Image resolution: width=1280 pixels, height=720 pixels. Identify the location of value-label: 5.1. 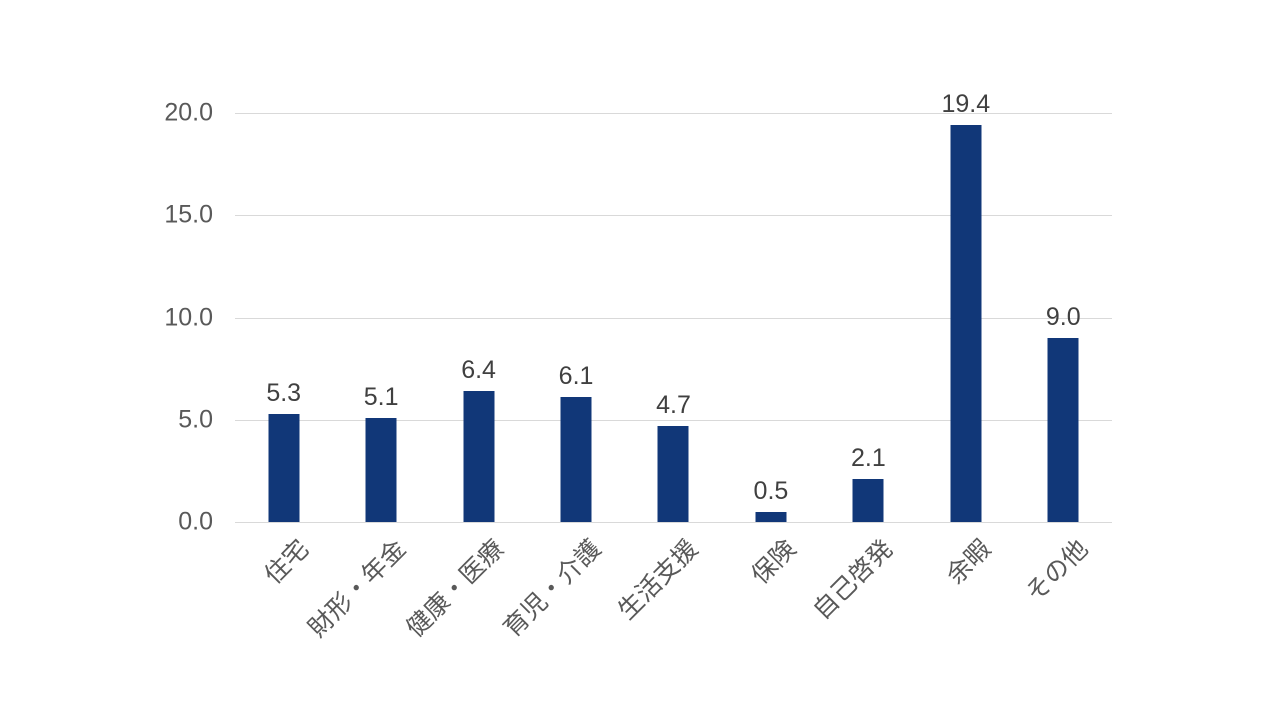
(381, 396).